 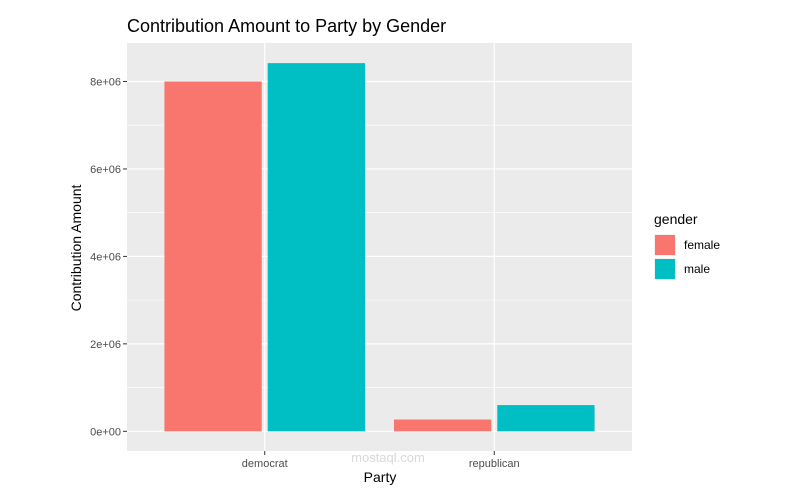 I want to click on y-tick-label: 2e+06, so click(x=105, y=345).